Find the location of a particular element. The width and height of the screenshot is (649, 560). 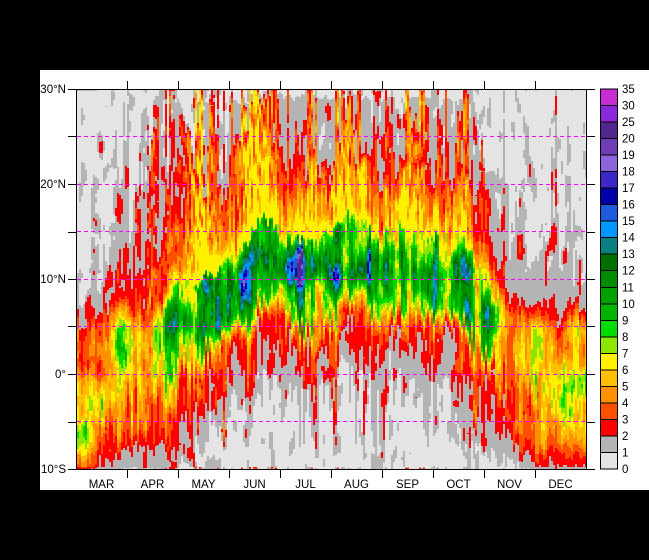

svg-text: 0° is located at coordinates (60, 375).